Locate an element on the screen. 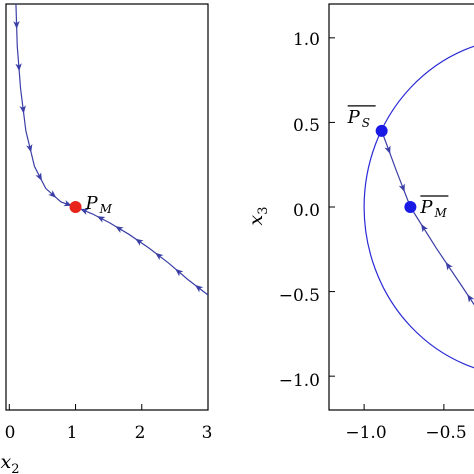  right-xtick-label-1: −0.5 is located at coordinates (445, 433).